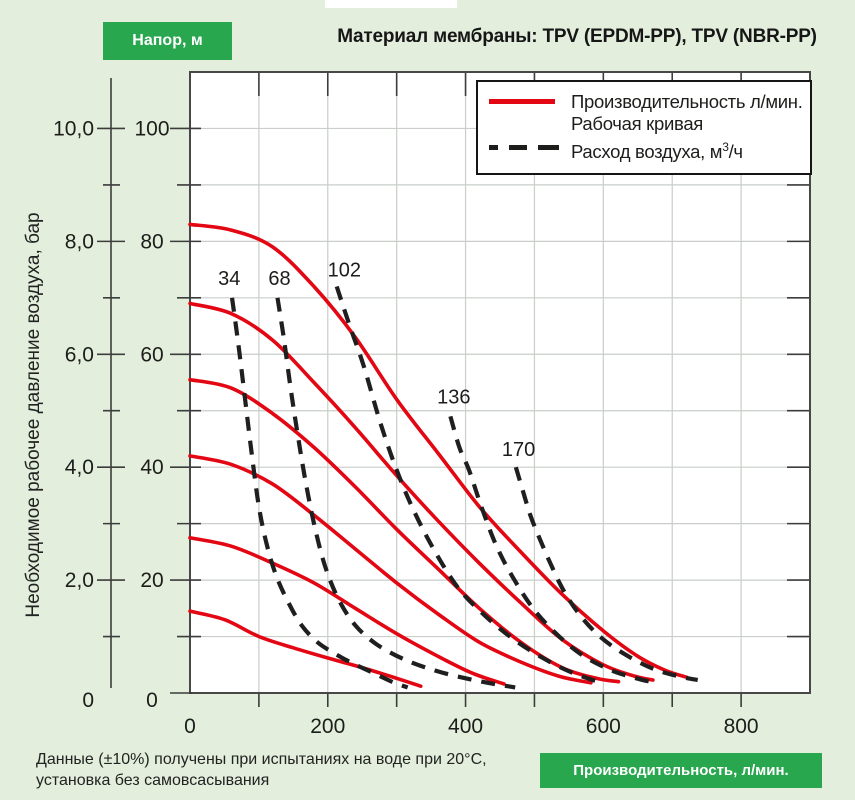 This screenshot has height=800, width=855. Describe the element at coordinates (151, 354) in the screenshot. I see `head-tick-label: 60` at that location.